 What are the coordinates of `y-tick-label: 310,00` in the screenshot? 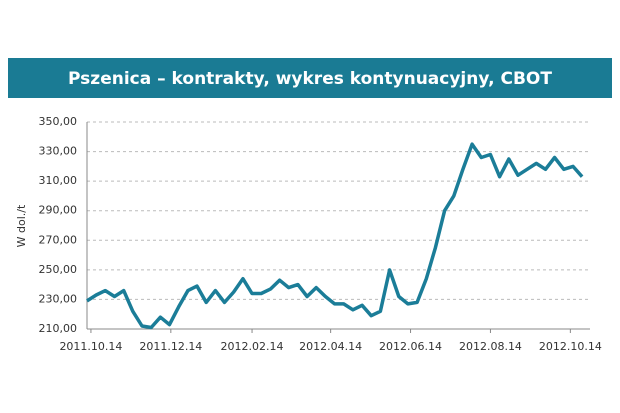 It's located at (58, 180).